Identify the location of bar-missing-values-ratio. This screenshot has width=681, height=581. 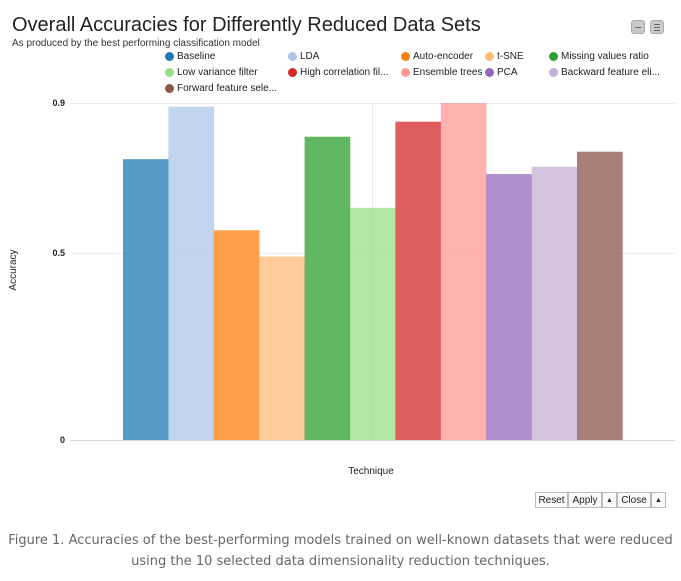
(327, 288).